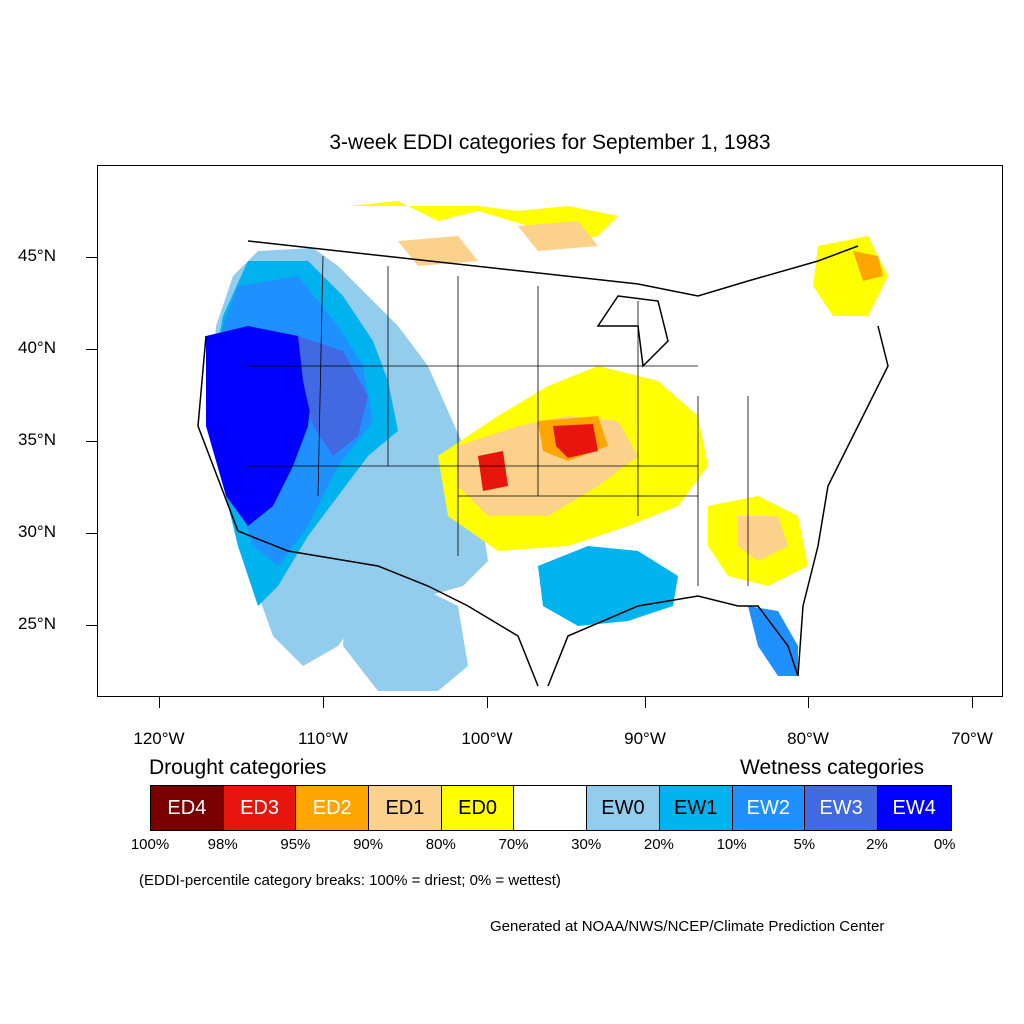  What do you see at coordinates (37, 531) in the screenshot?
I see `lat-label-30: 30°N` at bounding box center [37, 531].